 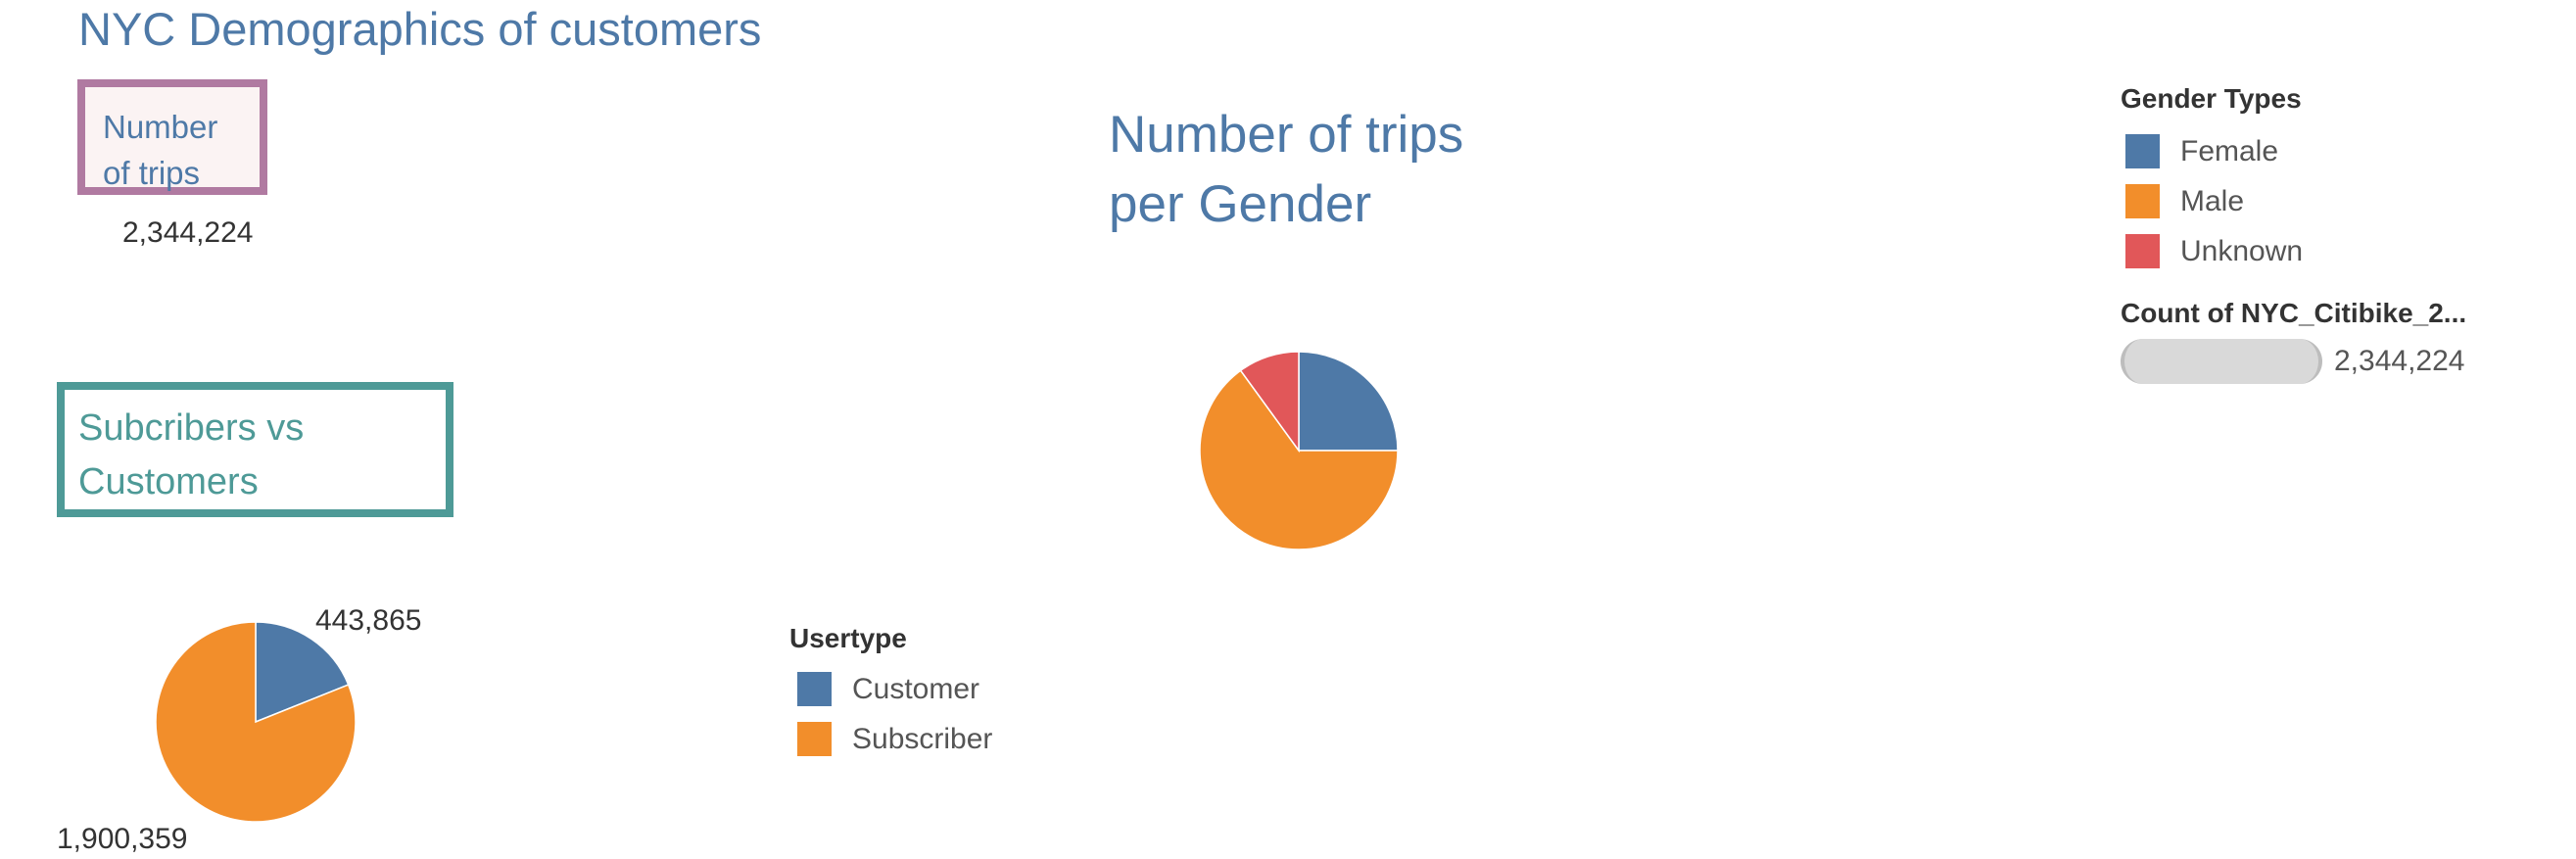 What do you see at coordinates (815, 739) in the screenshot?
I see `subscriber-swatch` at bounding box center [815, 739].